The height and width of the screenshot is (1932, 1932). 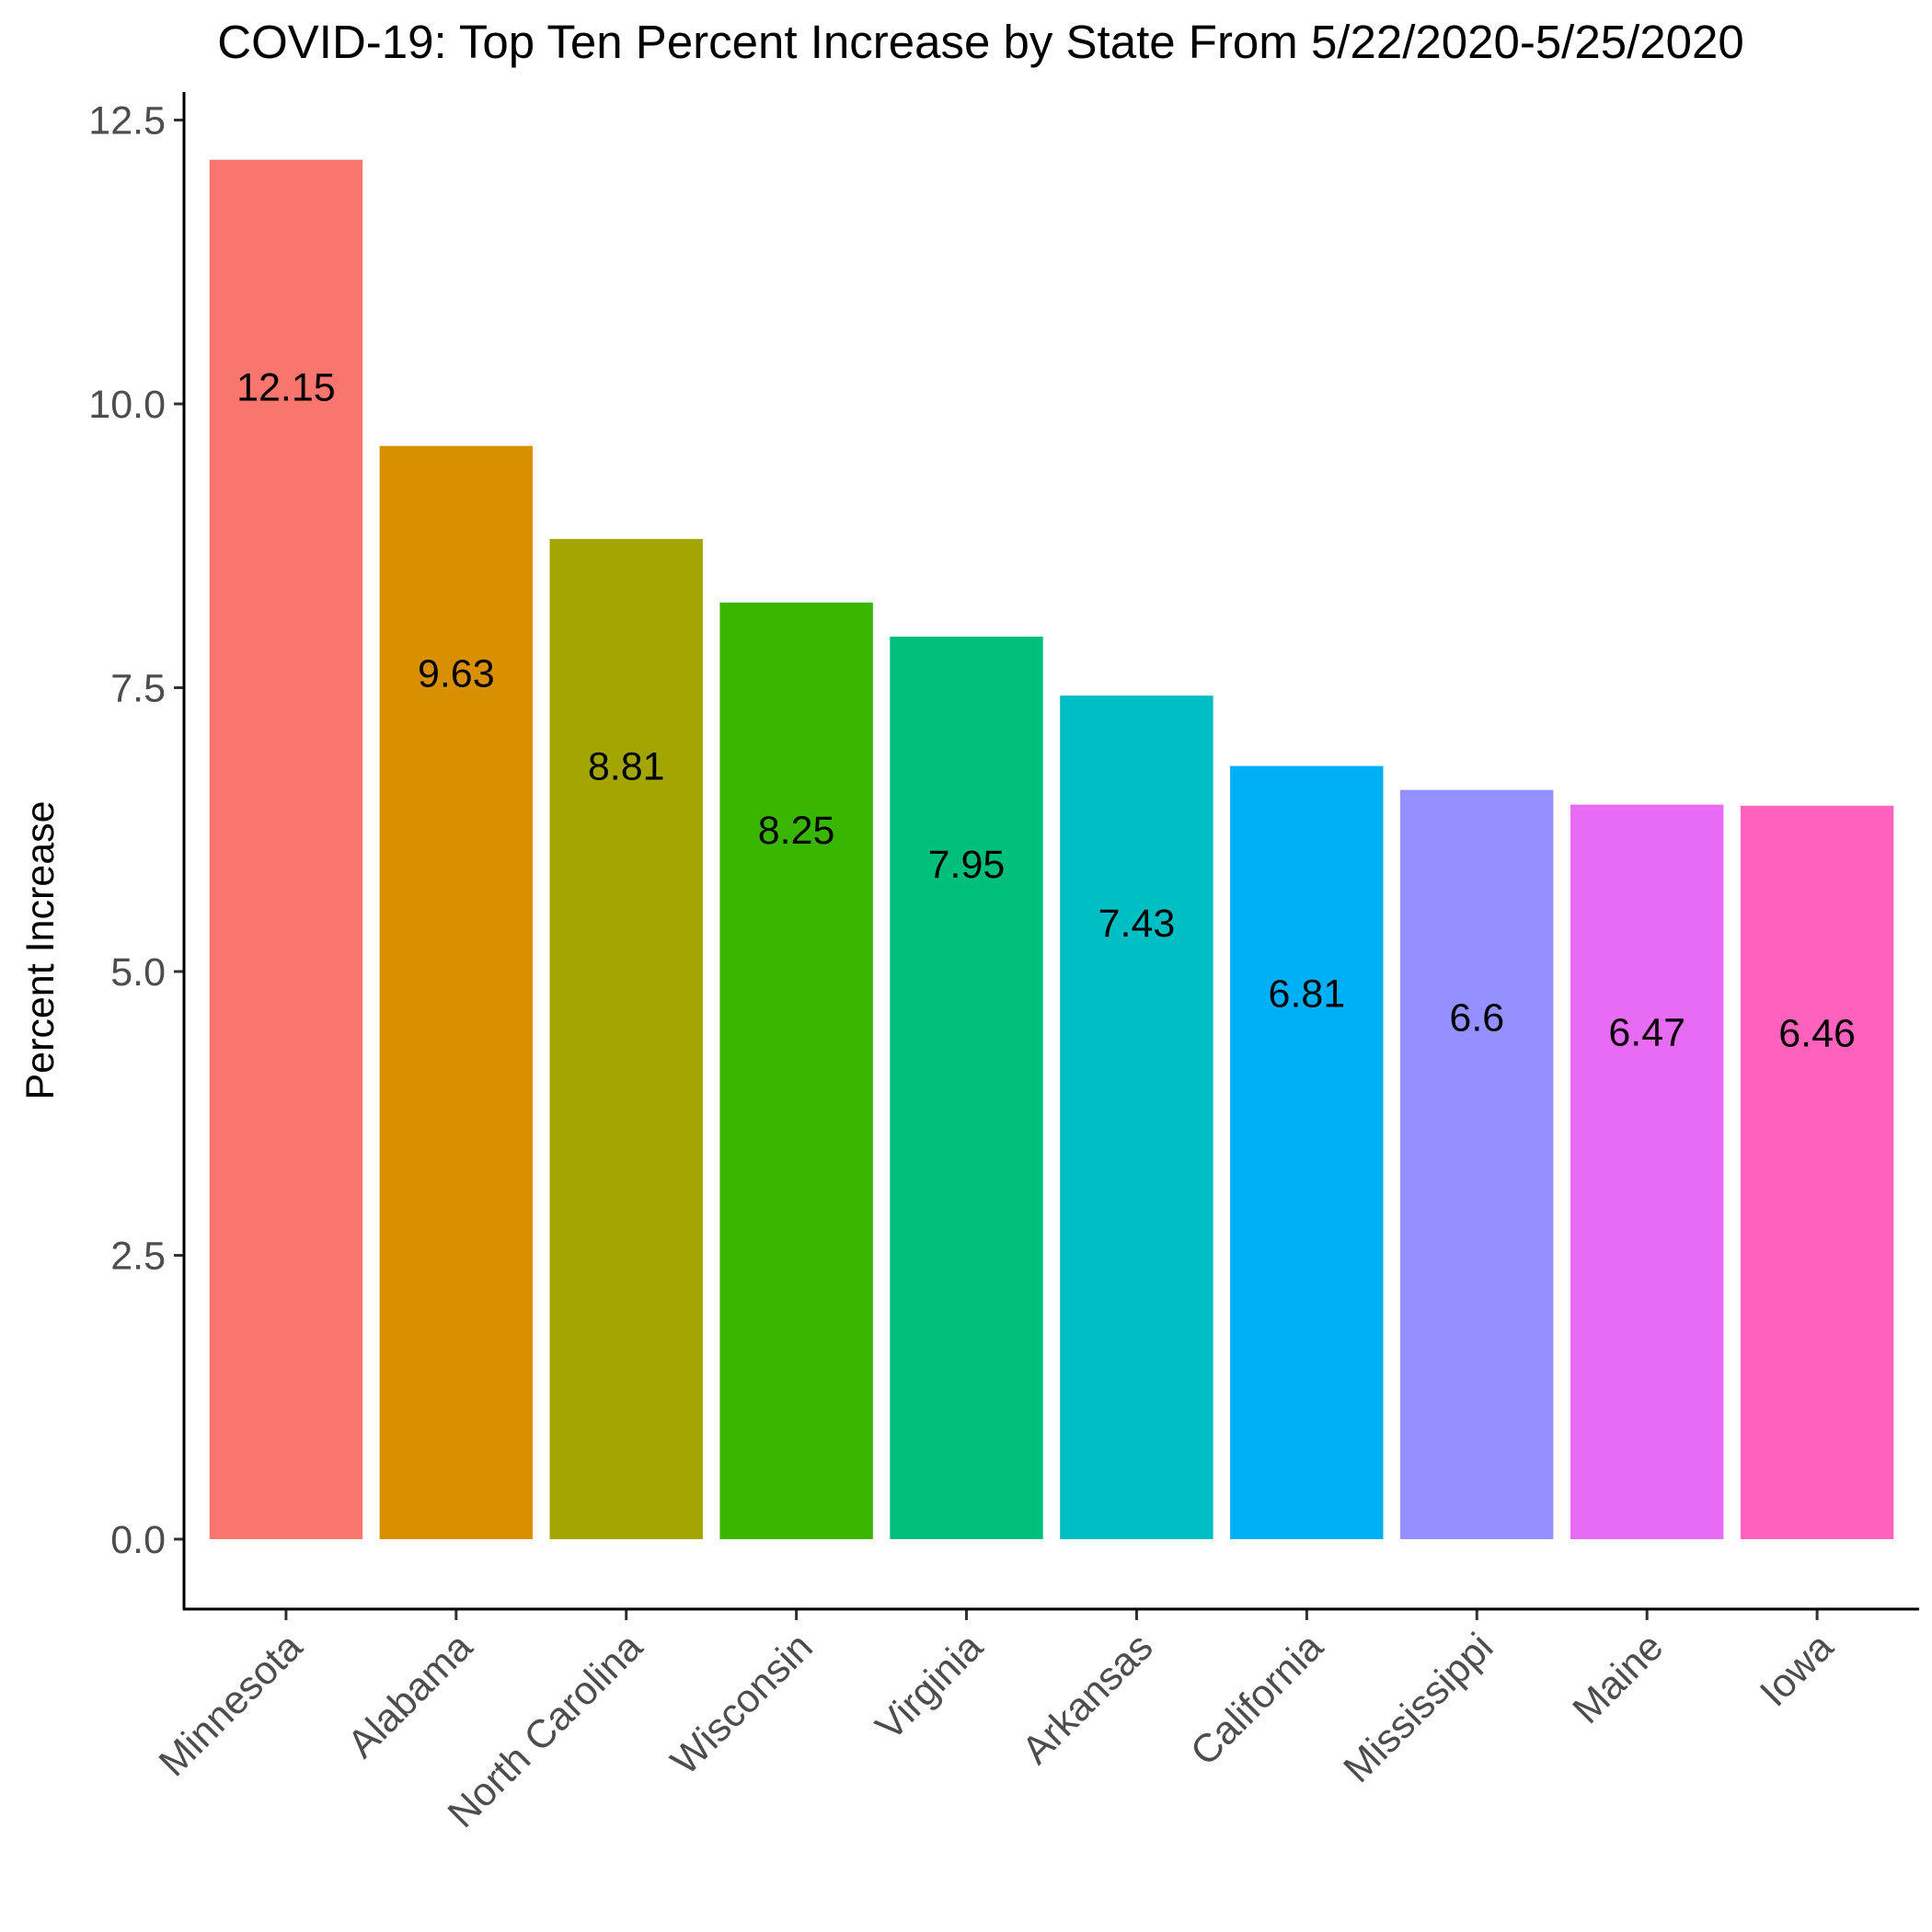 What do you see at coordinates (136, 830) in the screenshot?
I see `y-axis-ticks: 0.0 2.5 5.0 7.5 10.0 12.5` at bounding box center [136, 830].